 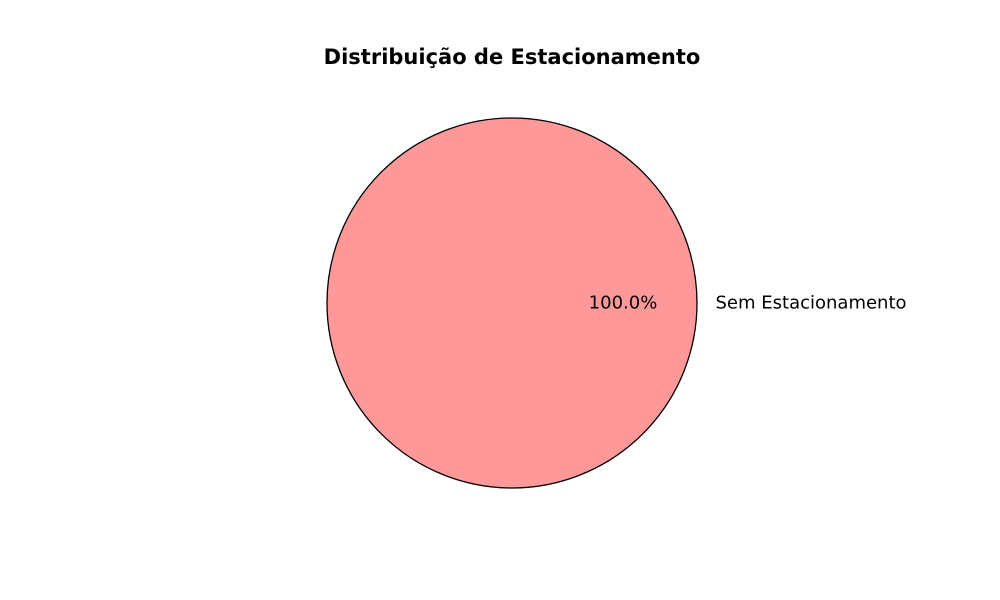 I want to click on slice-percent-label-0: 100.0%, so click(x=623, y=303).